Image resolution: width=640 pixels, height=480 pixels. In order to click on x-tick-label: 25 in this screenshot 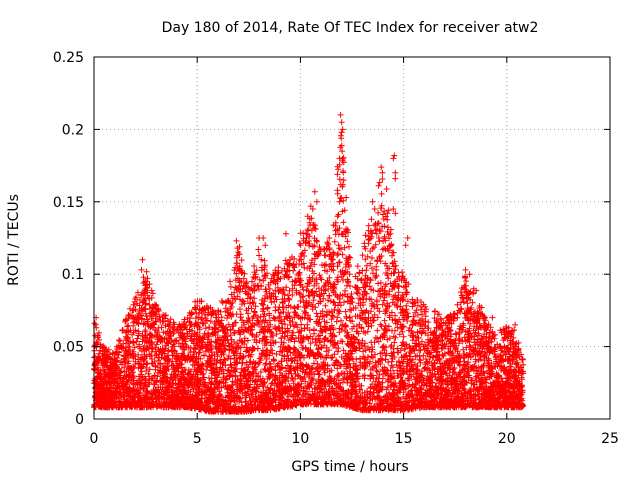, I will do `click(610, 439)`.